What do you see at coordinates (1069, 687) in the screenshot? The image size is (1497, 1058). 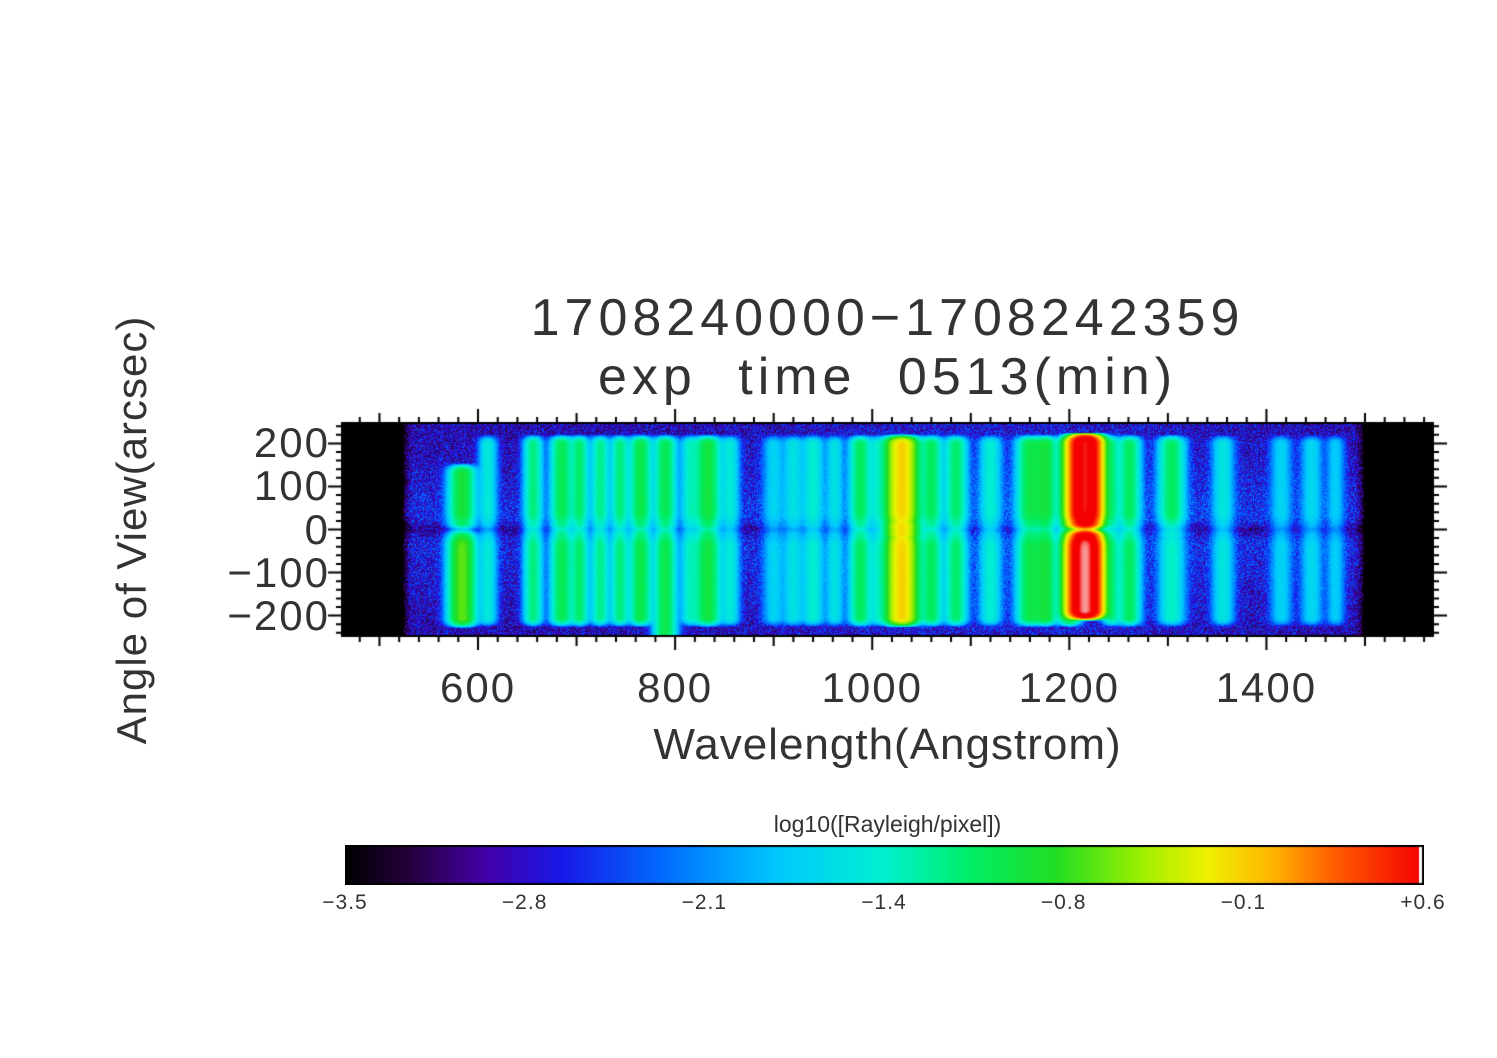 I see `x-tick-label: 1200` at bounding box center [1069, 687].